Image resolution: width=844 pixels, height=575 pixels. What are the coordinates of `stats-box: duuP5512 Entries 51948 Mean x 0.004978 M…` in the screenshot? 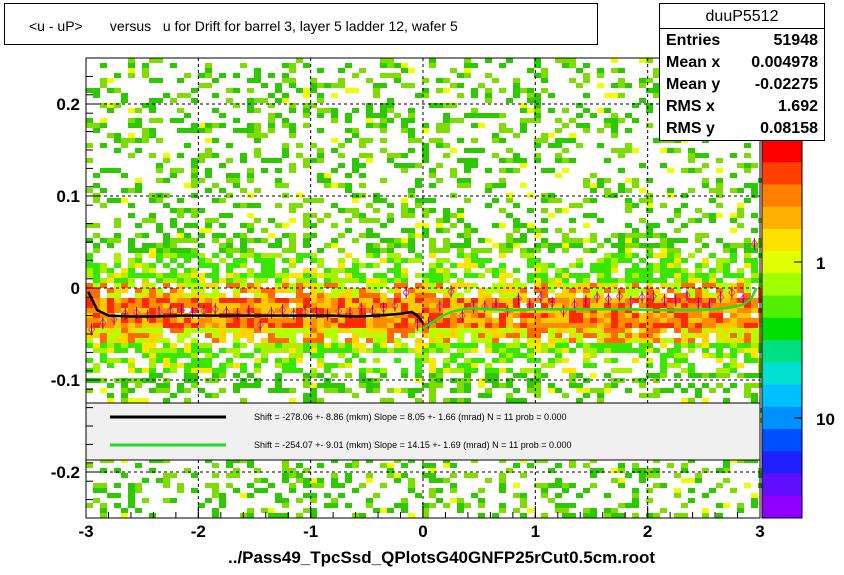 It's located at (742, 72).